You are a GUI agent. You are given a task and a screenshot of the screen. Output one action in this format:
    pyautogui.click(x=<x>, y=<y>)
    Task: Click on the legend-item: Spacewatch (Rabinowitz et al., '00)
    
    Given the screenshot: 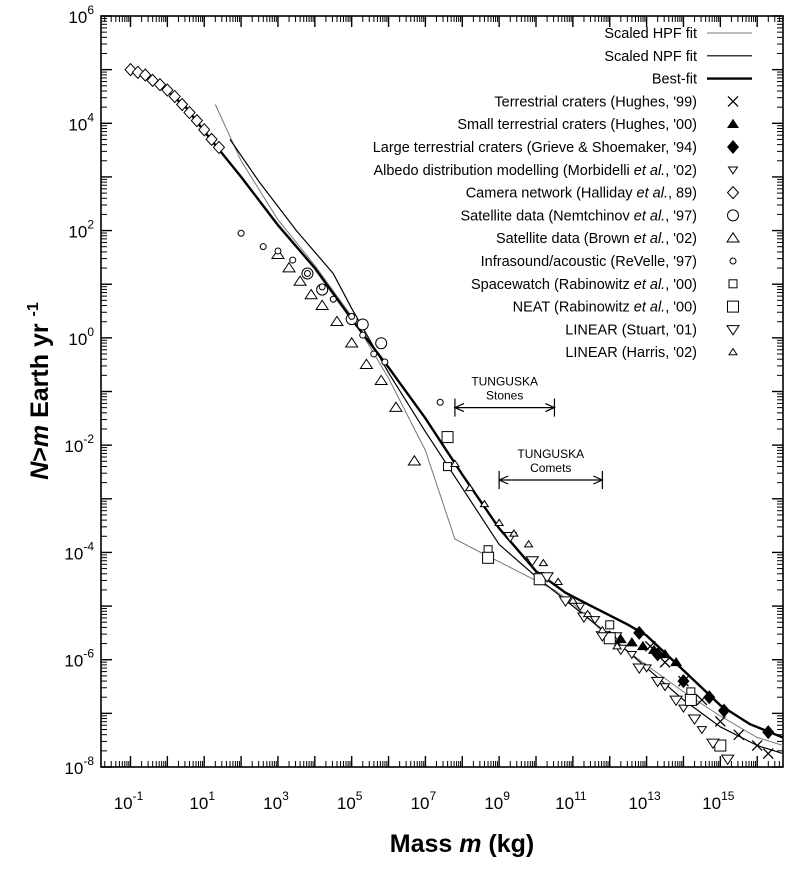 What is the action you would take?
    pyautogui.click(x=604, y=285)
    